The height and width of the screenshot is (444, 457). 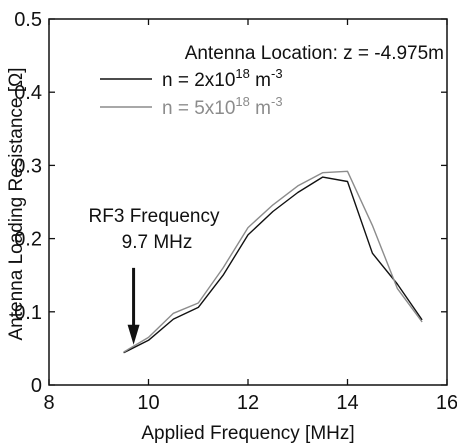 I want to click on rf3-frequency-value: 9.7 MHz, so click(x=157, y=242).